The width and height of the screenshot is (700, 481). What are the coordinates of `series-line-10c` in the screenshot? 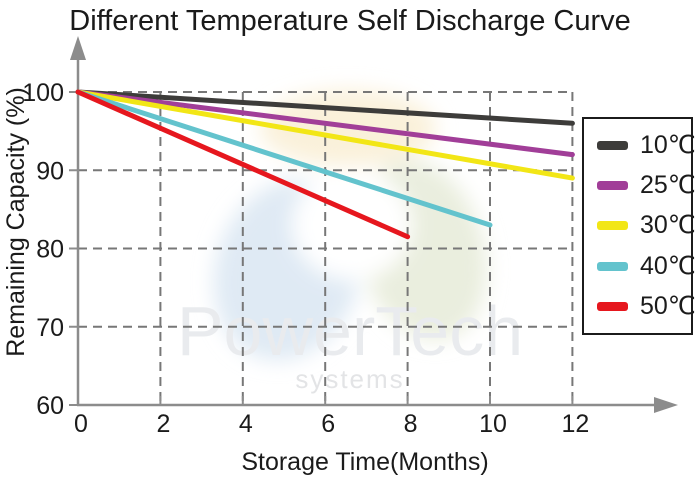 It's located at (325, 107).